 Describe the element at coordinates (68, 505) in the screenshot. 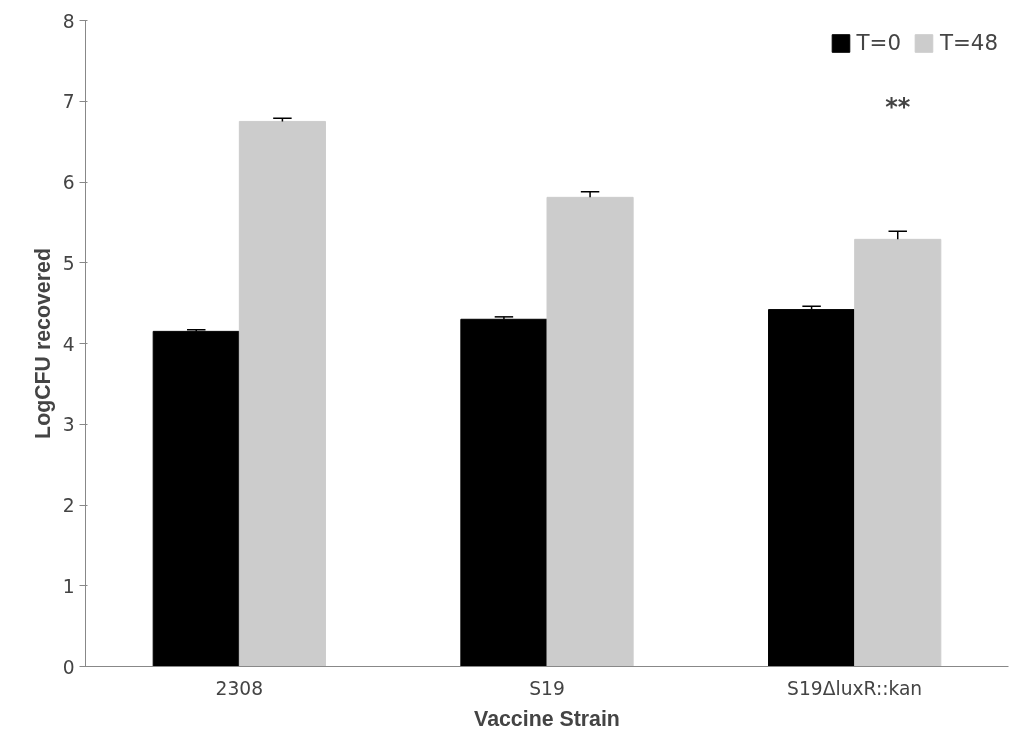

I see `y-tick-label: 2` at that location.